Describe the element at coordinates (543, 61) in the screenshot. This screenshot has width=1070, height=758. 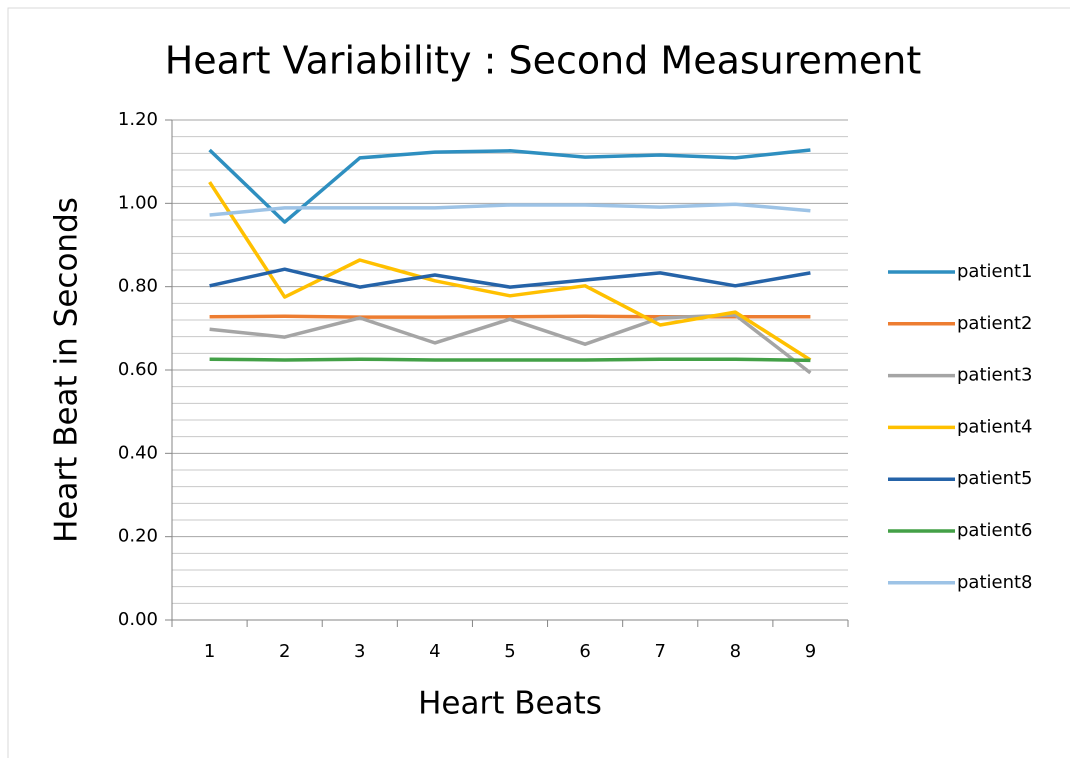
I see `chart-title: Heart Variability : Second Measurement` at that location.